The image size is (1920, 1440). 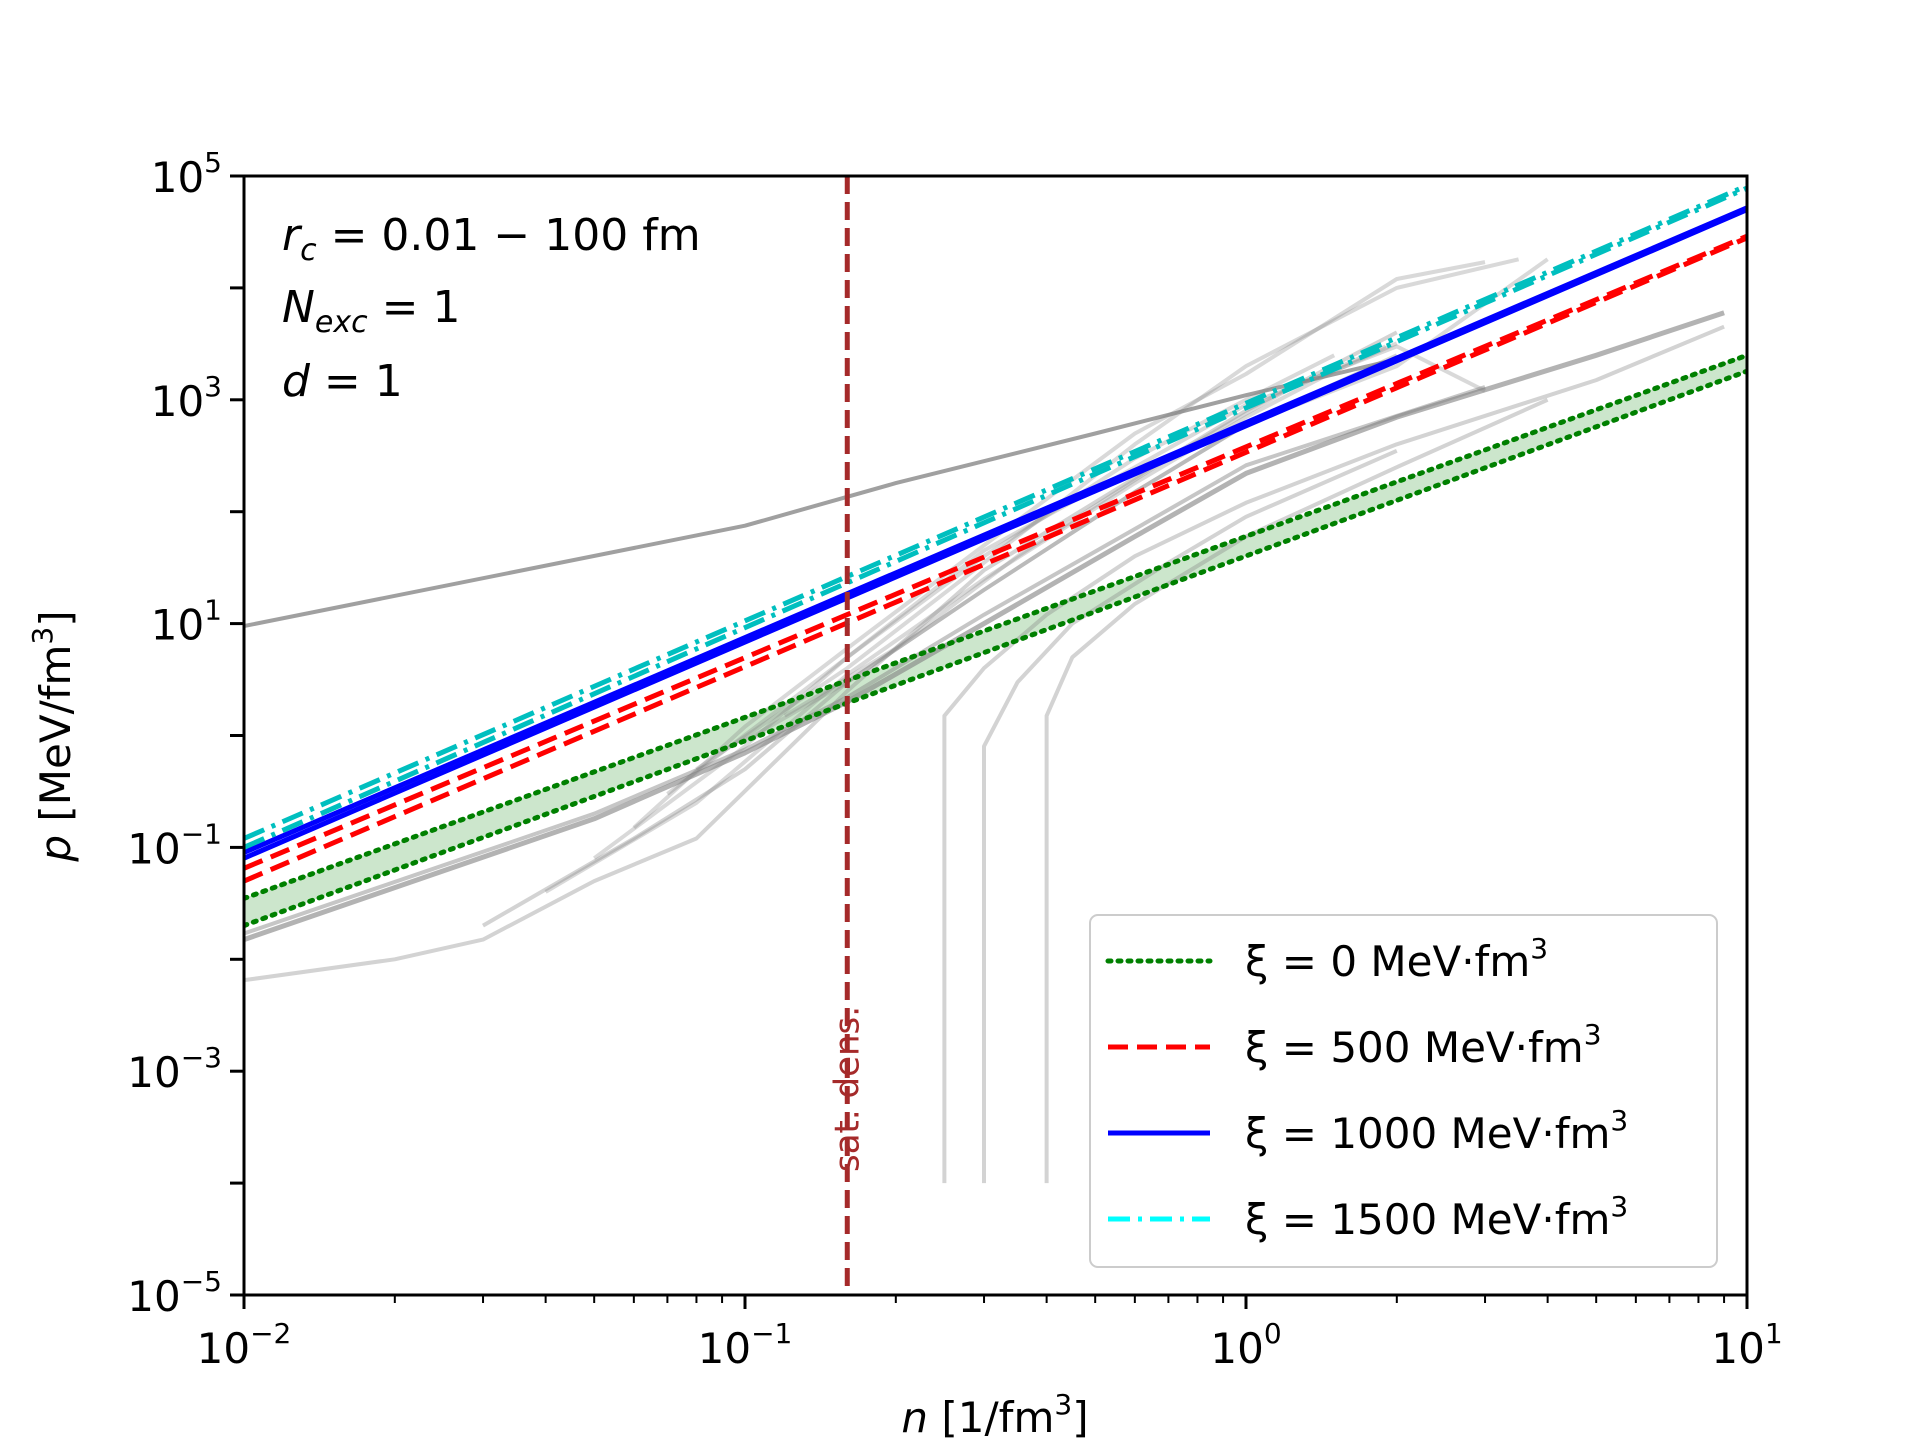 I want to click on x-tick-label: 10⁻², so click(x=244, y=1345).